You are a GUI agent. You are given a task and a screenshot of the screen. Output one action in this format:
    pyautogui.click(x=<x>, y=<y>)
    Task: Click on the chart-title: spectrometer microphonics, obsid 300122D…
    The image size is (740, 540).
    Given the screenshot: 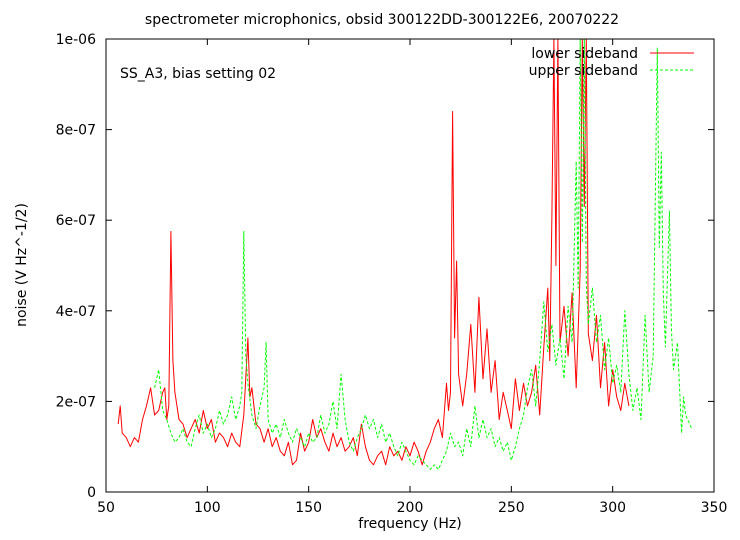 What is the action you would take?
    pyautogui.click(x=382, y=20)
    